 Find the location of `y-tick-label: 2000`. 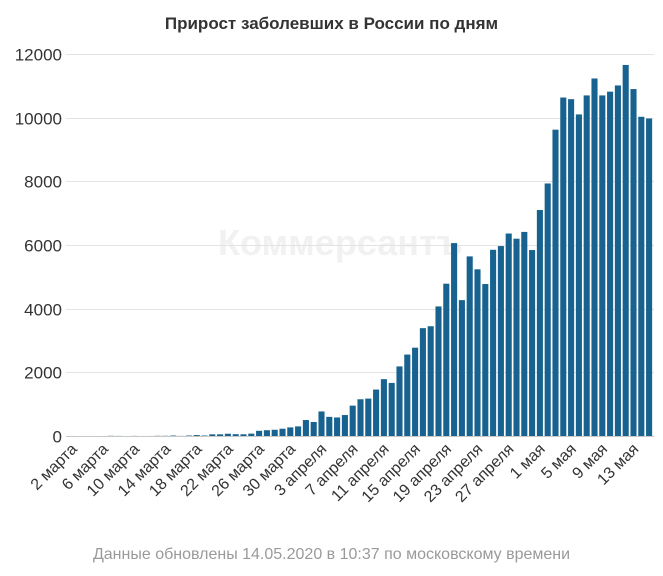

y-tick-label: 2000 is located at coordinates (43, 373).